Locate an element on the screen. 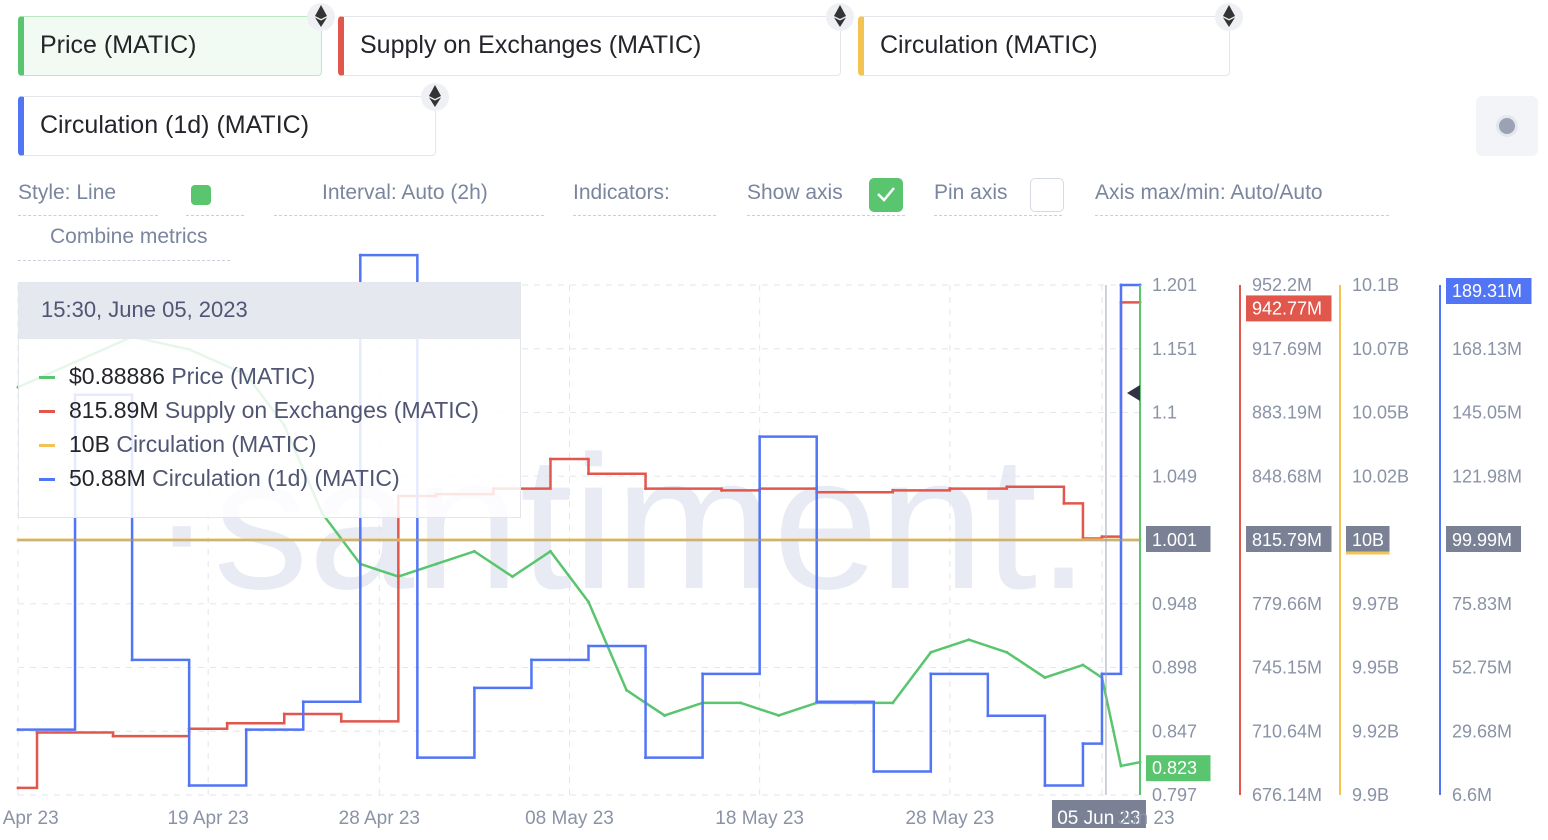 This screenshot has width=1548, height=840. color-swatch is located at coordinates (201, 195).